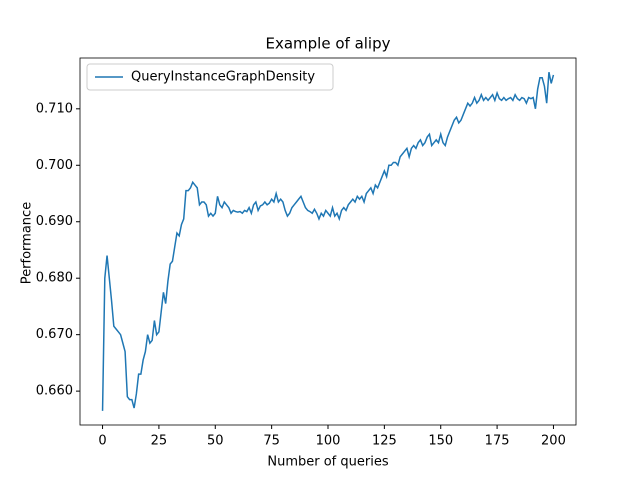  I want to click on x-axis-label: Number of queries, so click(327, 462).